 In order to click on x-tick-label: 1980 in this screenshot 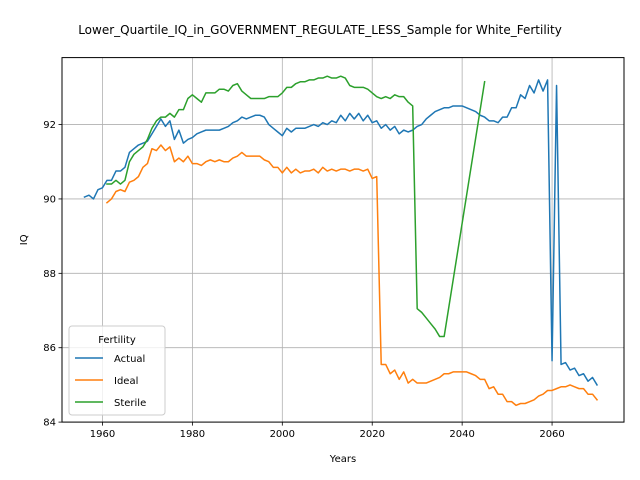, I will do `click(192, 434)`.